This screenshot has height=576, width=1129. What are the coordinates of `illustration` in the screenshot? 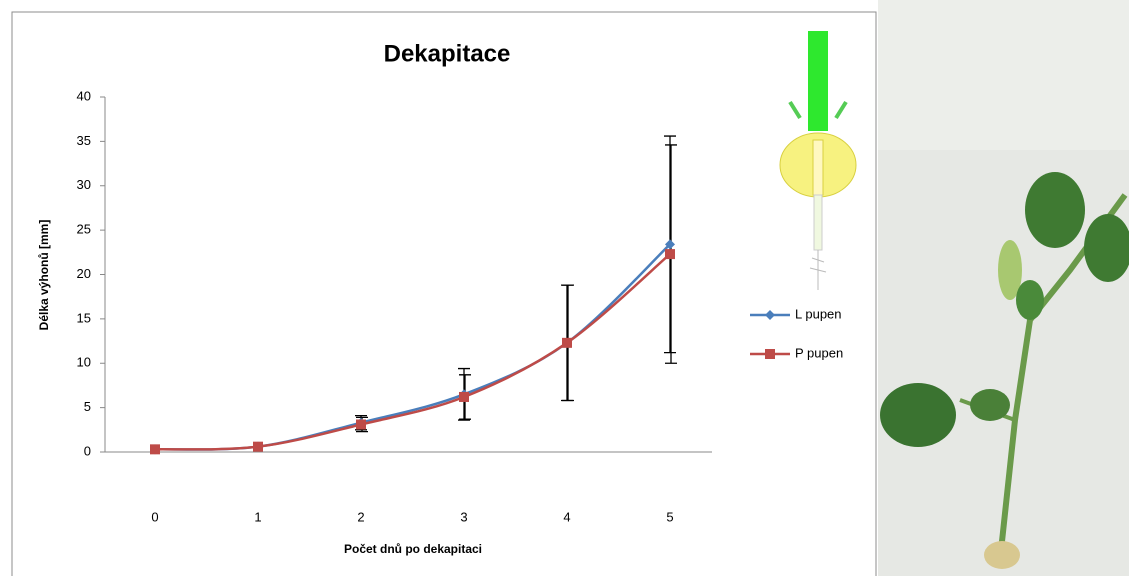 It's located at (818, 160).